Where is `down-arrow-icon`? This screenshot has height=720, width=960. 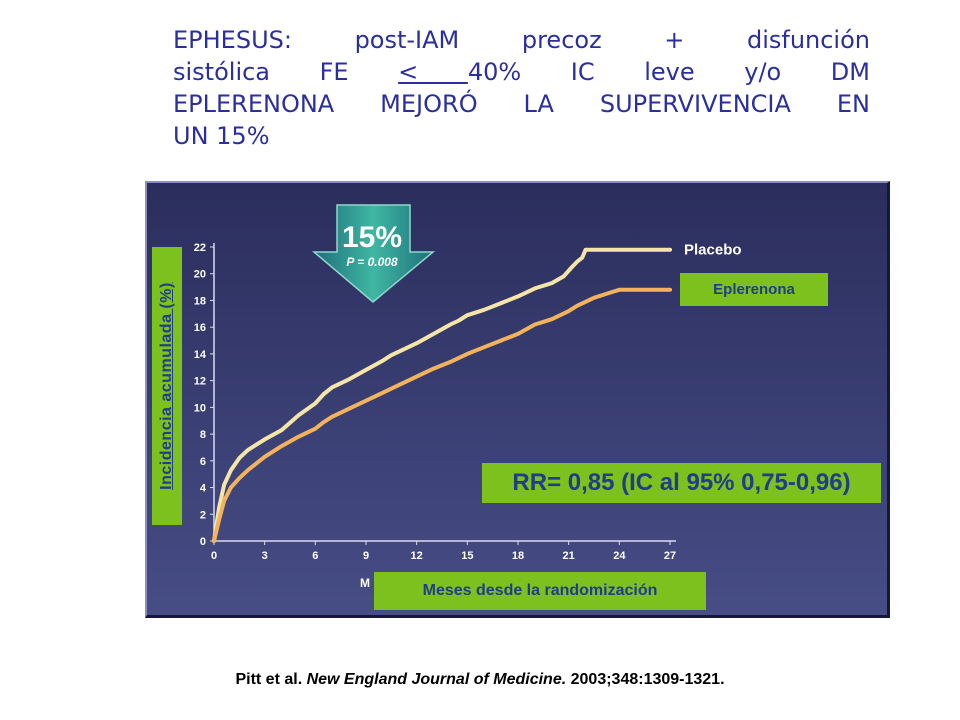
down-arrow-icon is located at coordinates (373, 253).